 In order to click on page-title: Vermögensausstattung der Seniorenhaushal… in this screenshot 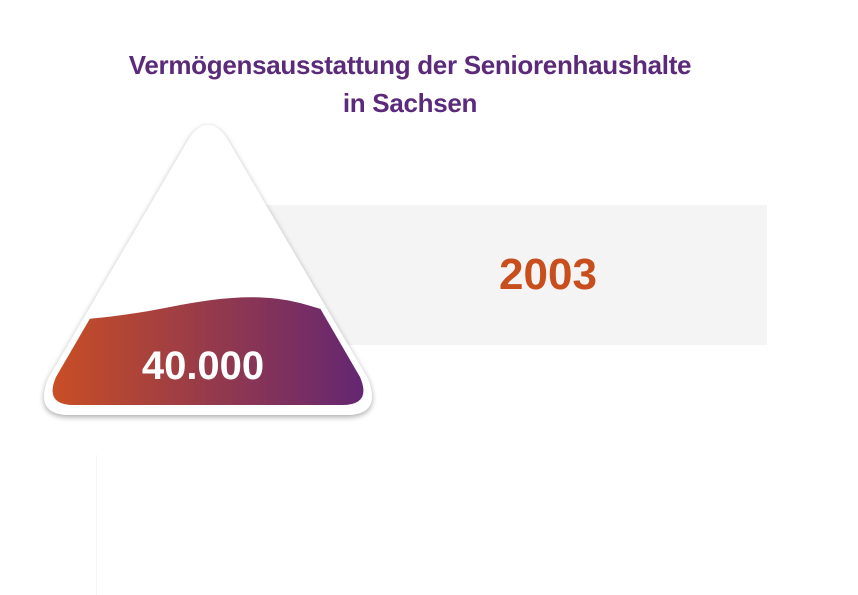, I will do `click(410, 84)`.